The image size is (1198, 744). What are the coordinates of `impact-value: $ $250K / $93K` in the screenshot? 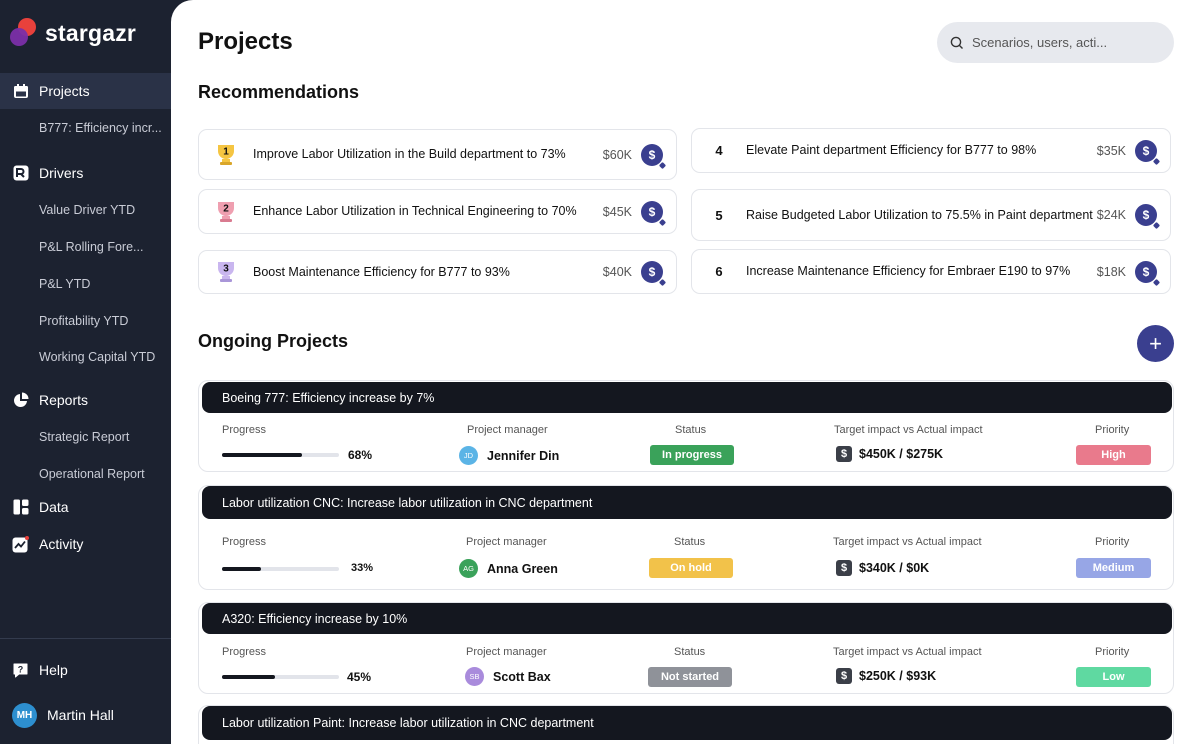 It's located at (886, 676).